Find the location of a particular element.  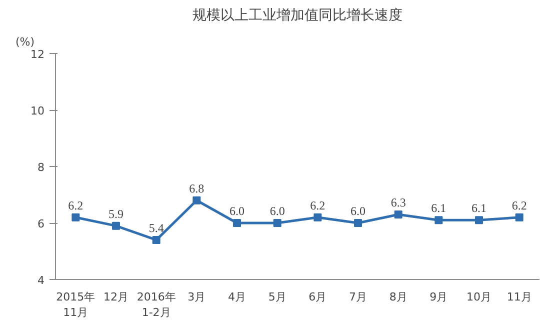

y-tick-label: 6 is located at coordinates (41, 224).